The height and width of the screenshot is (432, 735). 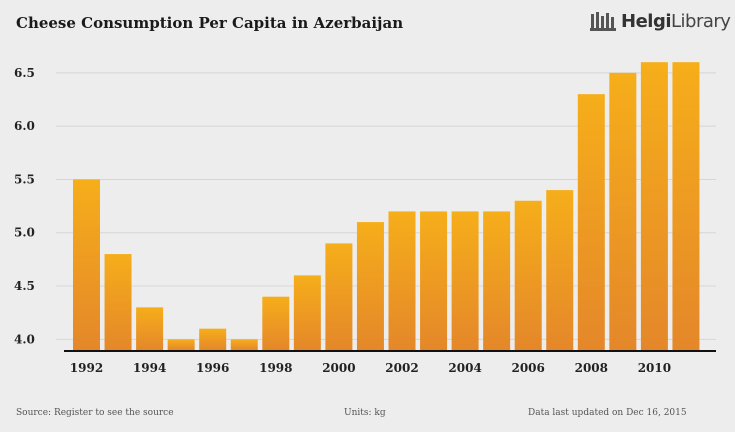 What do you see at coordinates (607, 413) in the screenshot?
I see `updated-note: Data last updated on Dec 16, 2015` at bounding box center [607, 413].